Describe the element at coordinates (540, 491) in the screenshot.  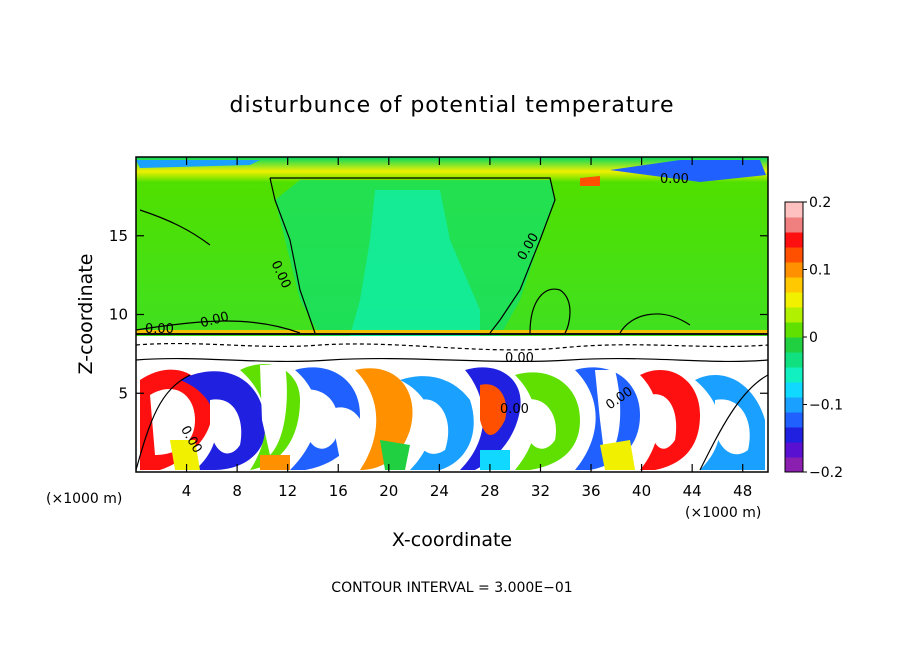
I see `x-tick-label: 32` at that location.